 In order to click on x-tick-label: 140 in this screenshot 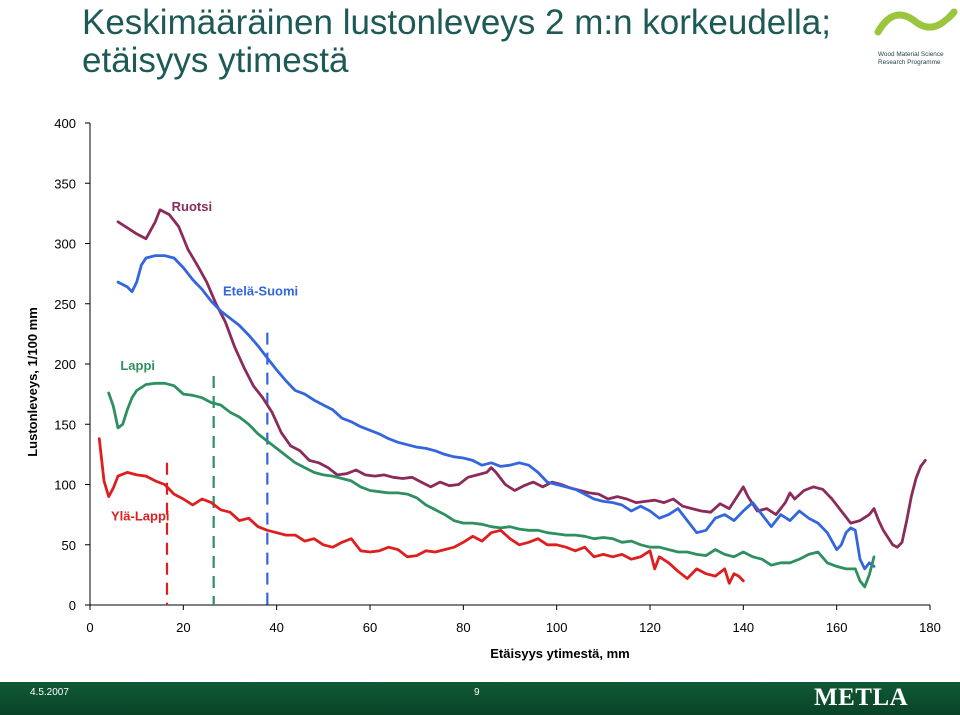, I will do `click(743, 627)`.